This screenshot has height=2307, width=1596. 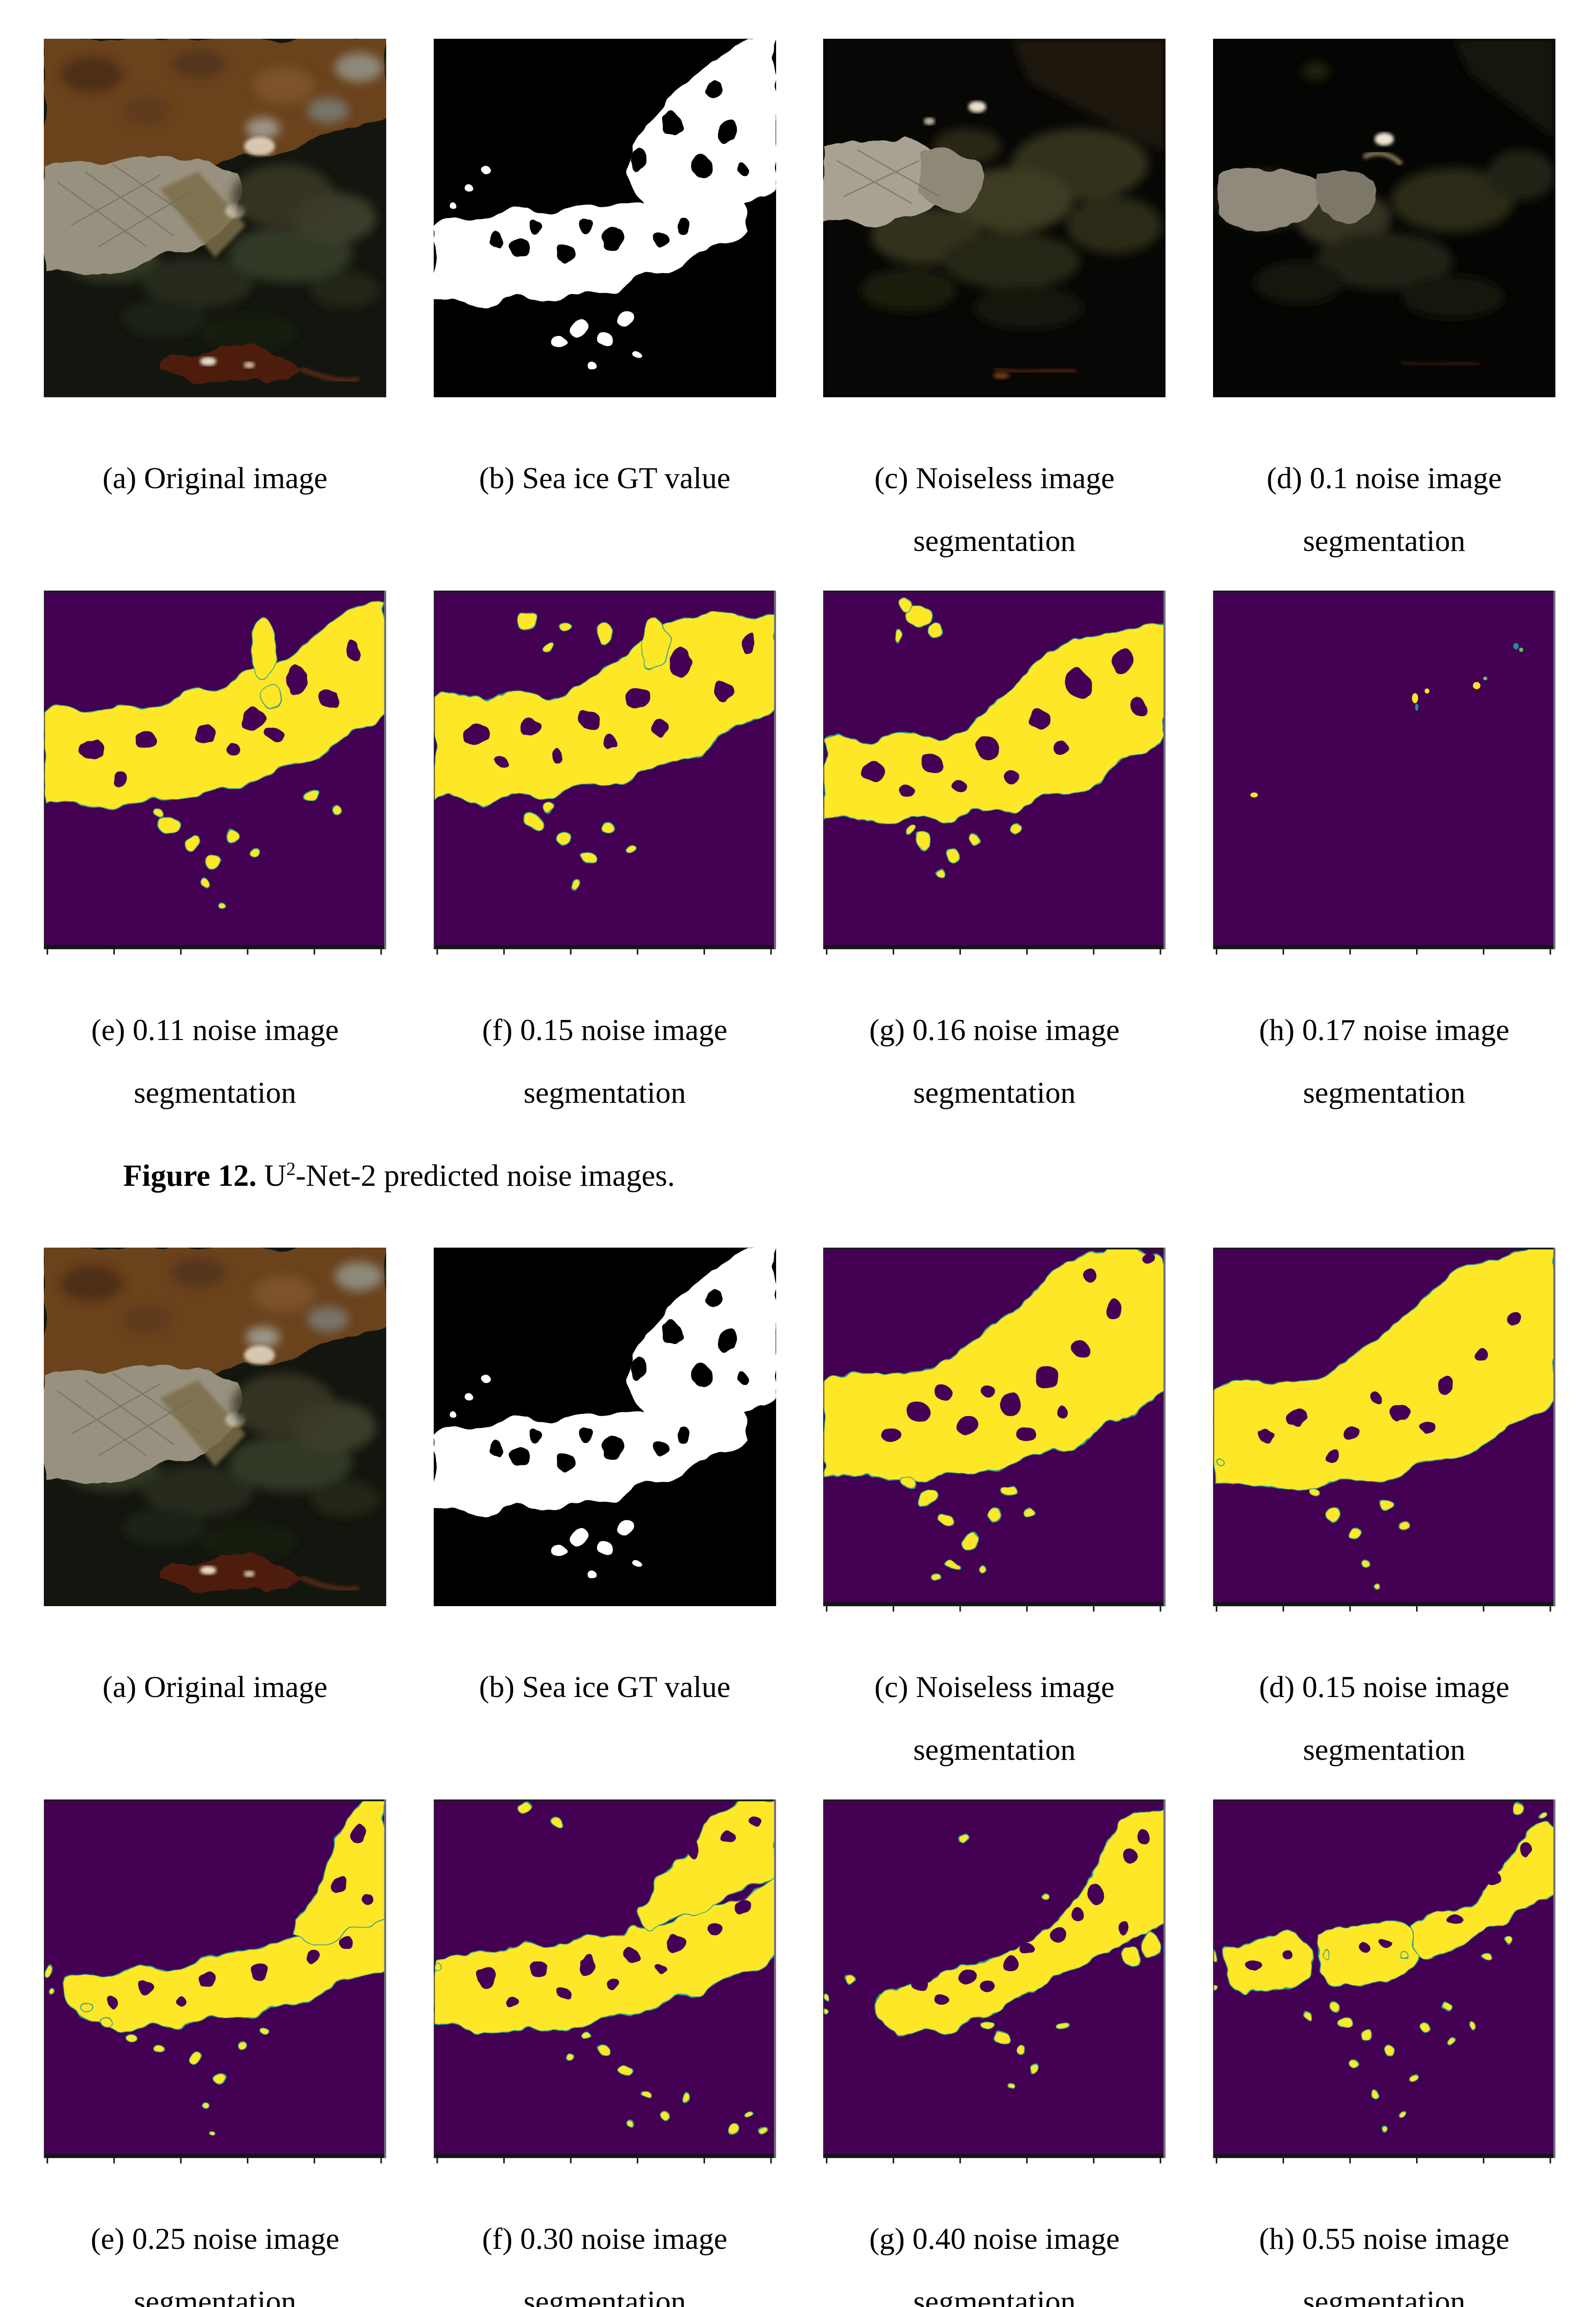 I want to click on panel-13c: (c) Noiseless image segmentation, so click(x=994, y=1514).